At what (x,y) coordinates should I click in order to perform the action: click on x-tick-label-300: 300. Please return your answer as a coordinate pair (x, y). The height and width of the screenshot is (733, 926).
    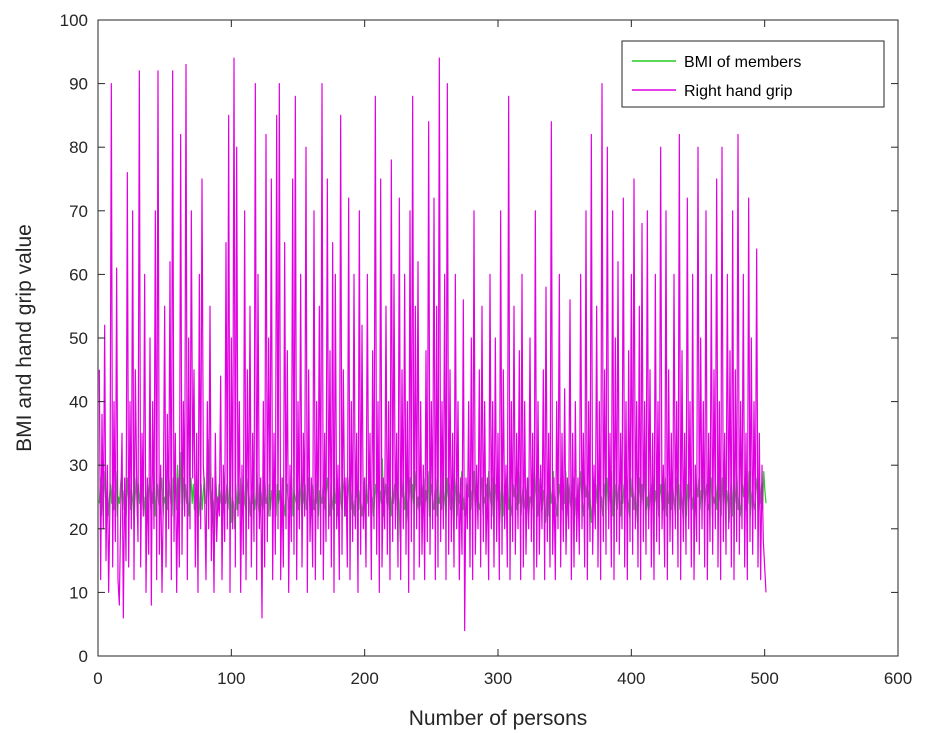
    Looking at the image, I should click on (498, 678).